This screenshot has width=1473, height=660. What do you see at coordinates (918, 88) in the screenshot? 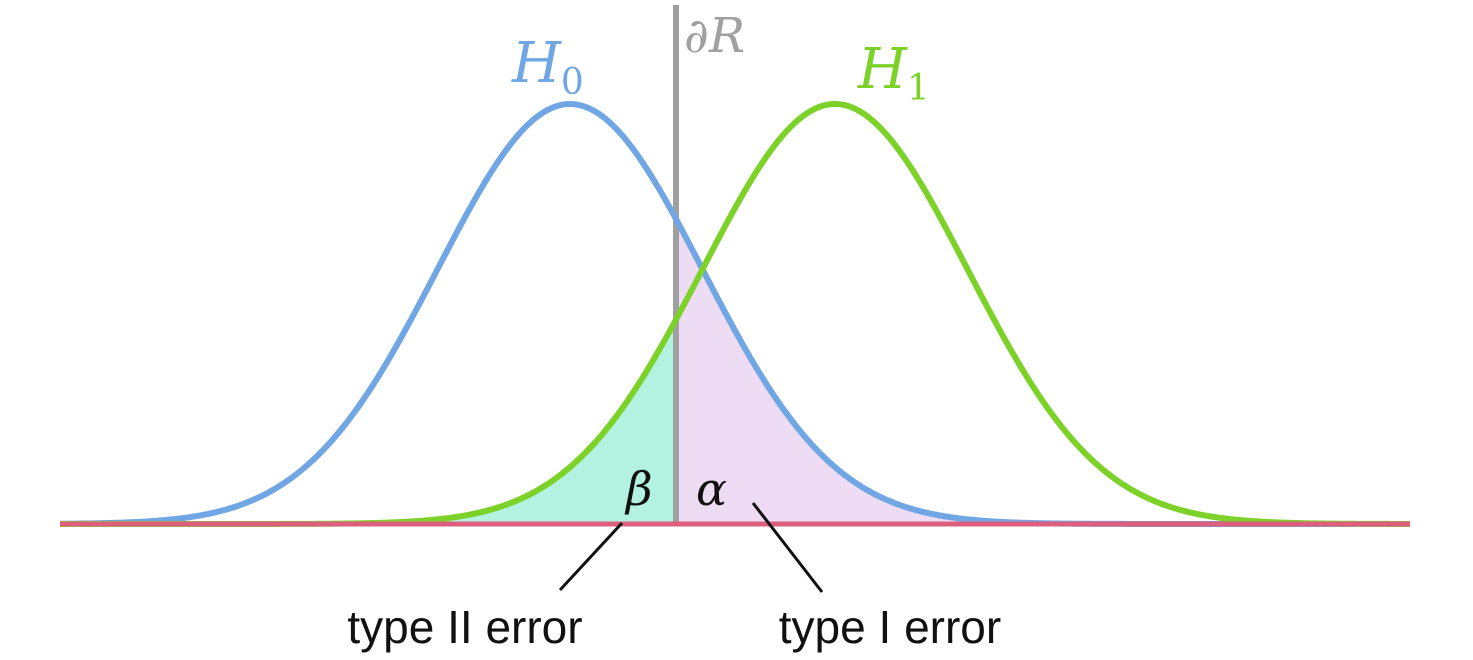
I see `h1-subscript: 1` at bounding box center [918, 88].